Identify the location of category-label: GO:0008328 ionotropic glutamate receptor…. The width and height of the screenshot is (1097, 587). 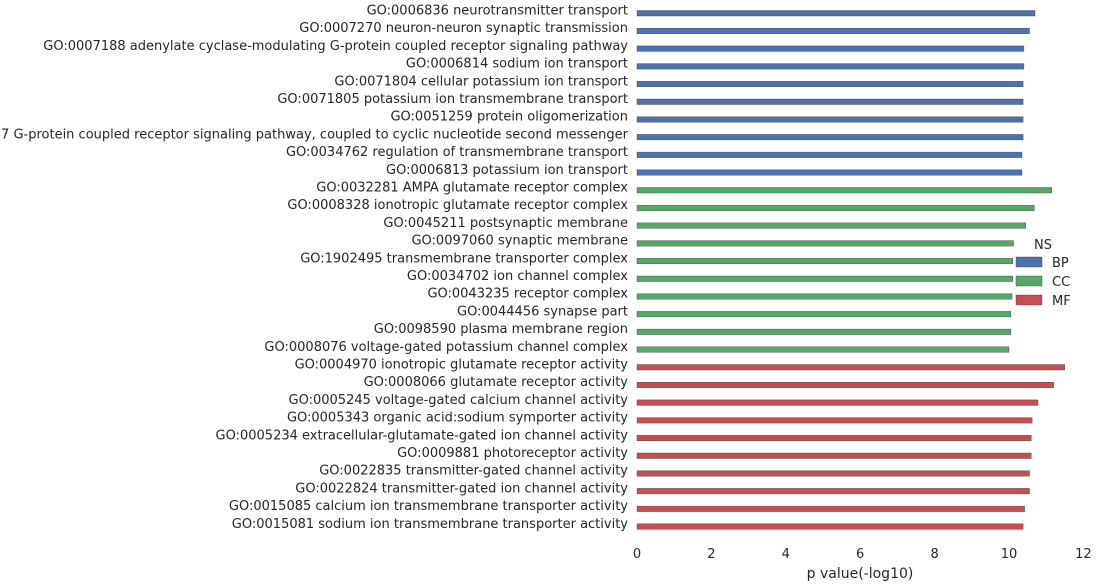
(457, 205).